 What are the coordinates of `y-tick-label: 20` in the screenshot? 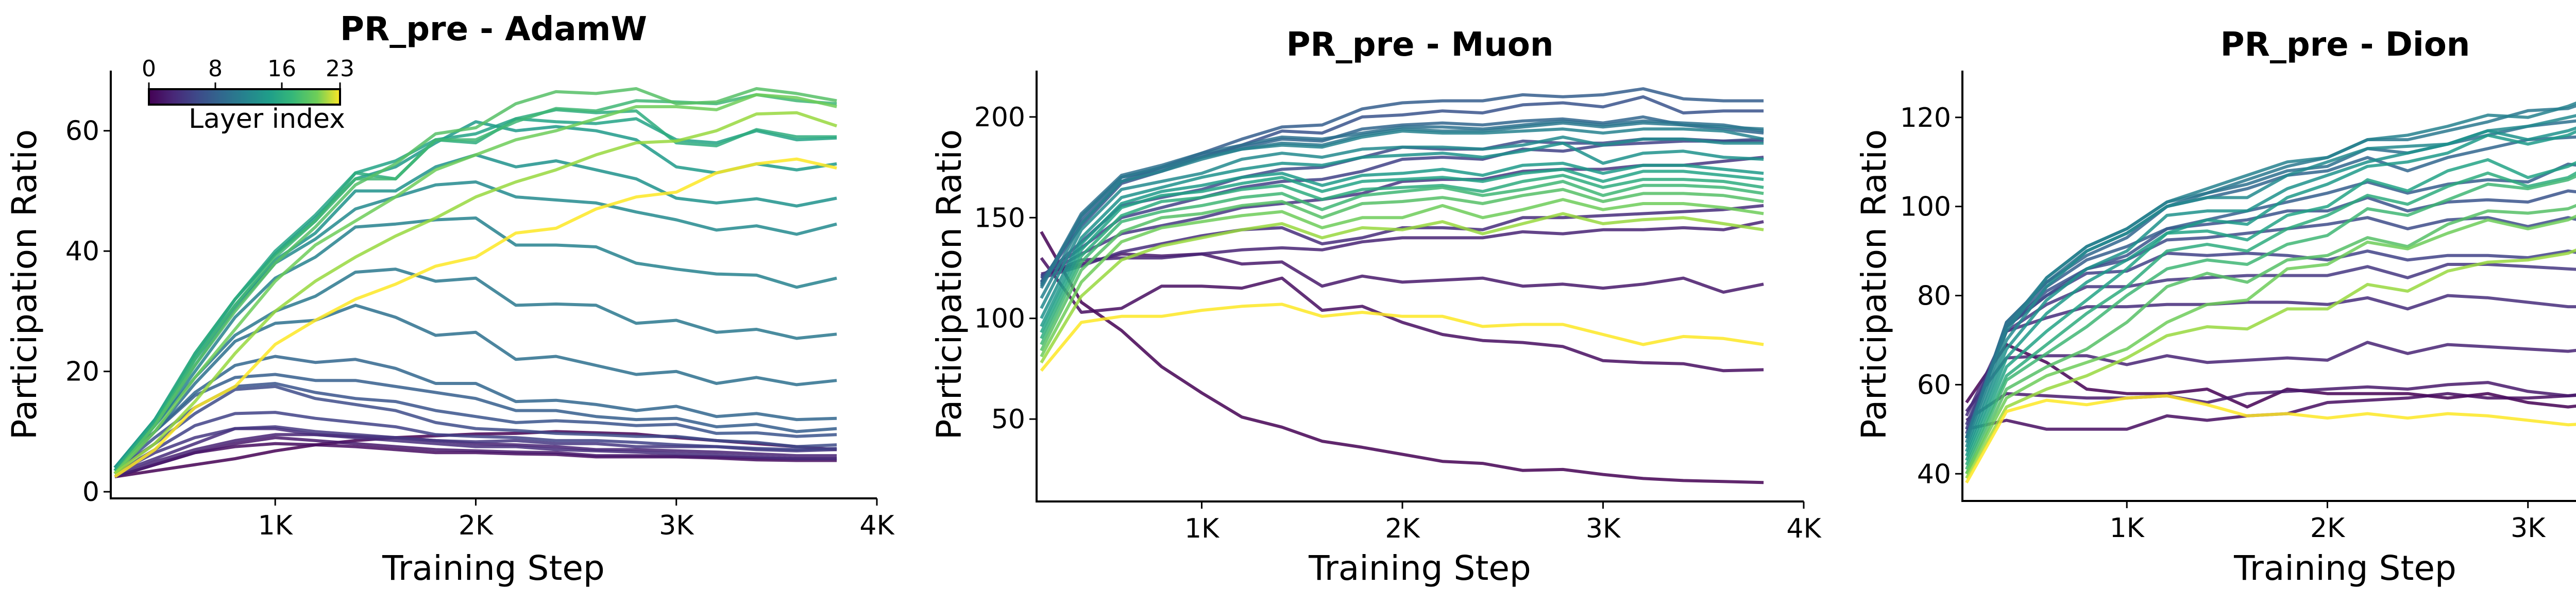 It's located at (82, 372).